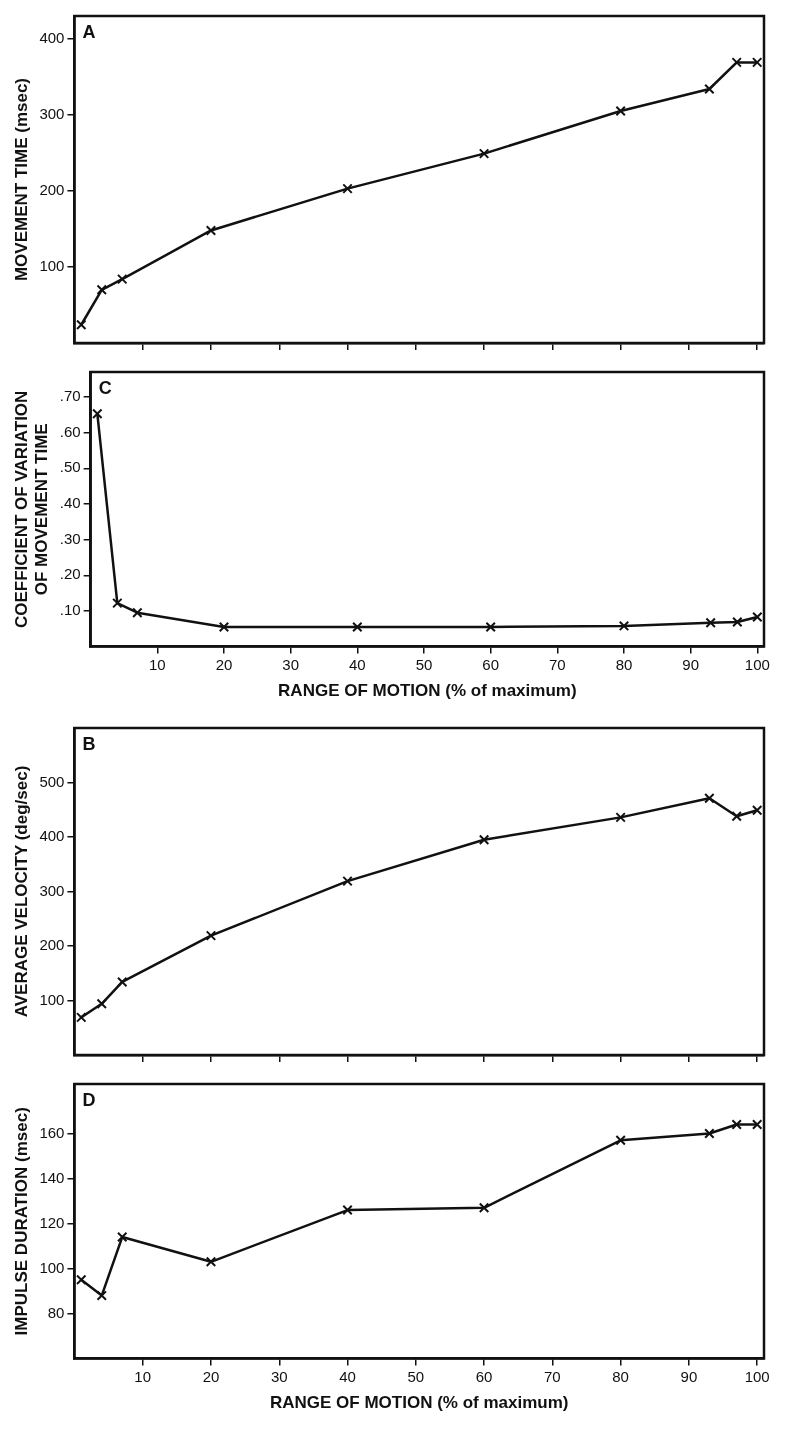 The image size is (788, 1442). I want to click on y-tick-label: .60, so click(70, 431).